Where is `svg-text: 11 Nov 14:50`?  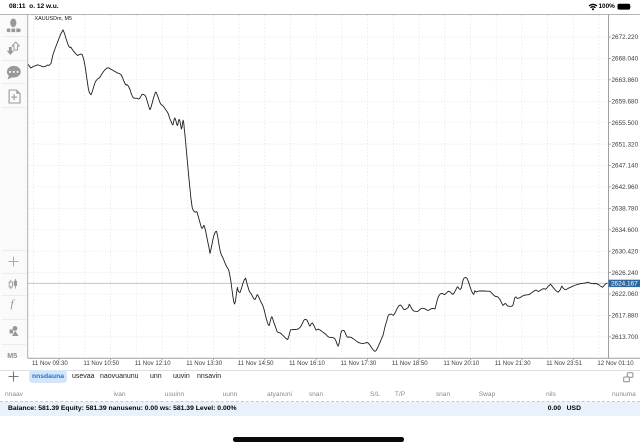
svg-text: 11 Nov 14:50 is located at coordinates (256, 363).